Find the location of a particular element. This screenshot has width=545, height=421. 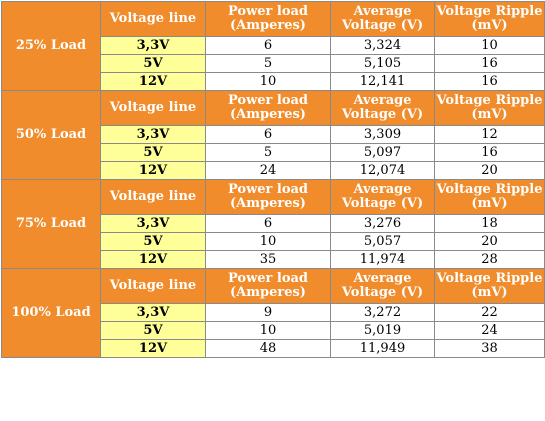

average-voltage-cell: 3,276 is located at coordinates (382, 223).